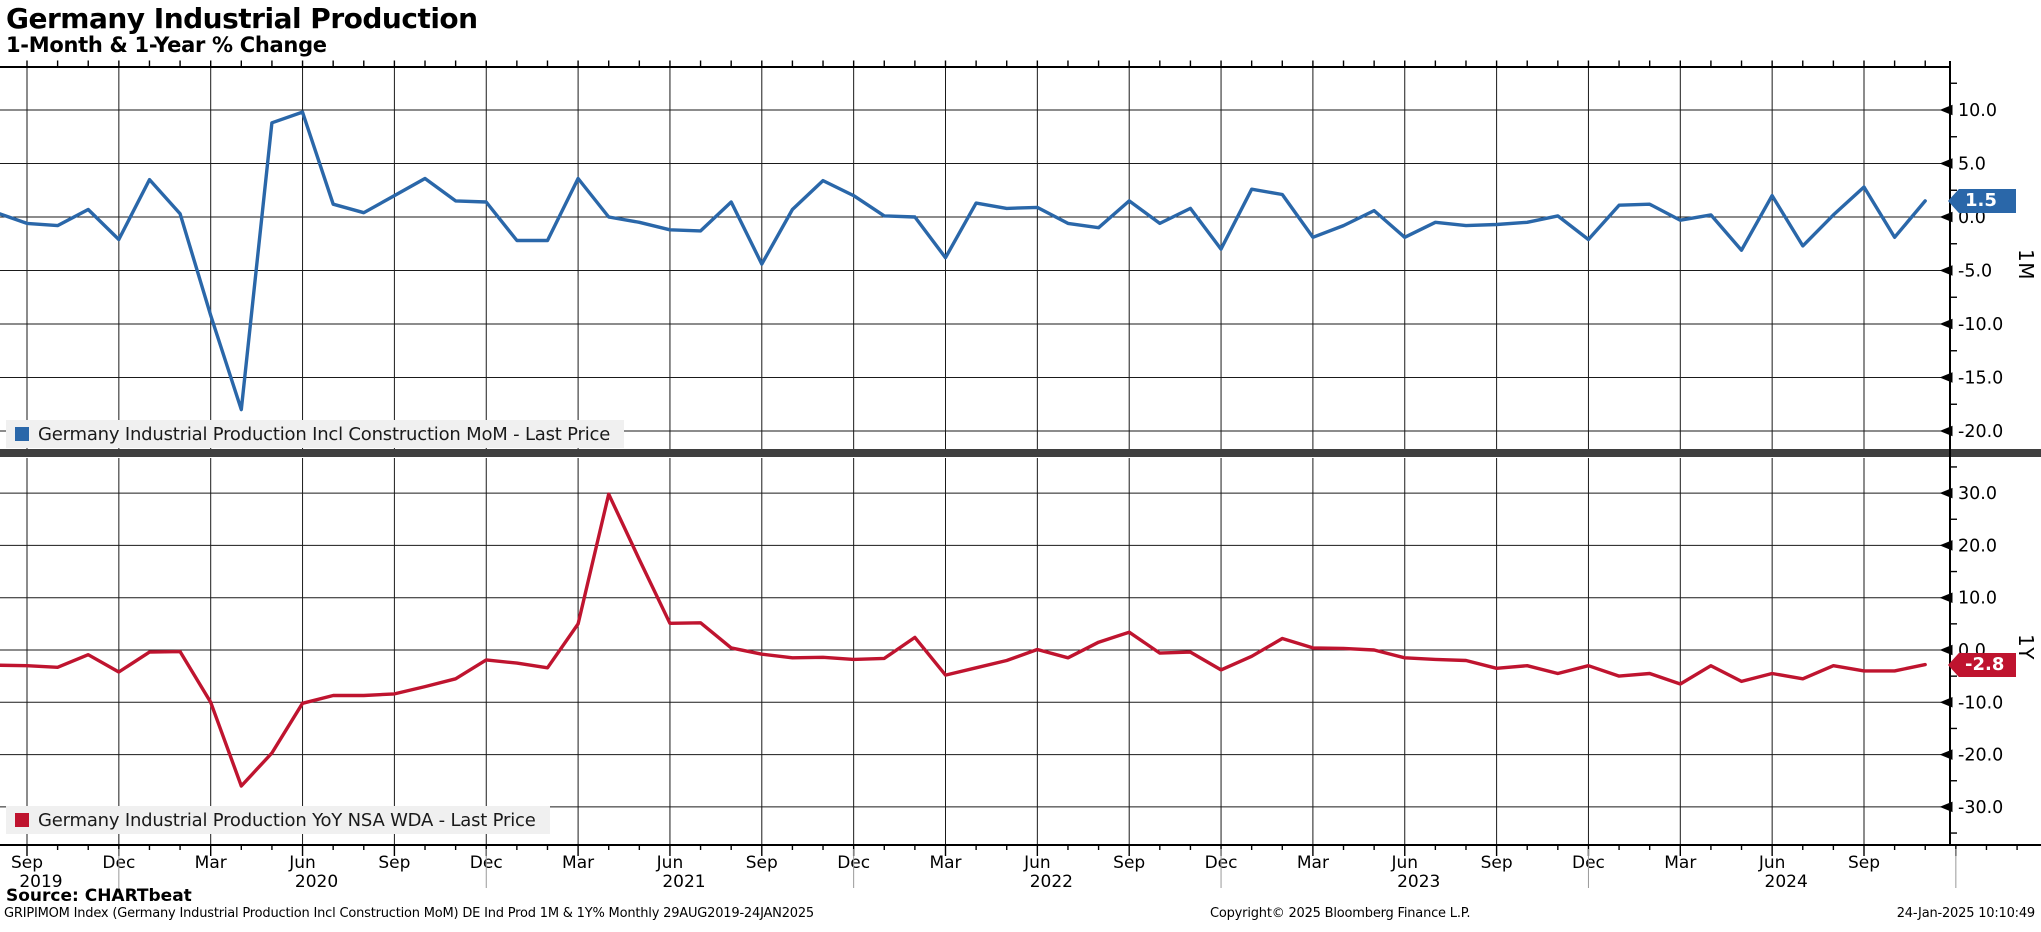 The height and width of the screenshot is (932, 2041). I want to click on svg-text: 2020, so click(316, 882).